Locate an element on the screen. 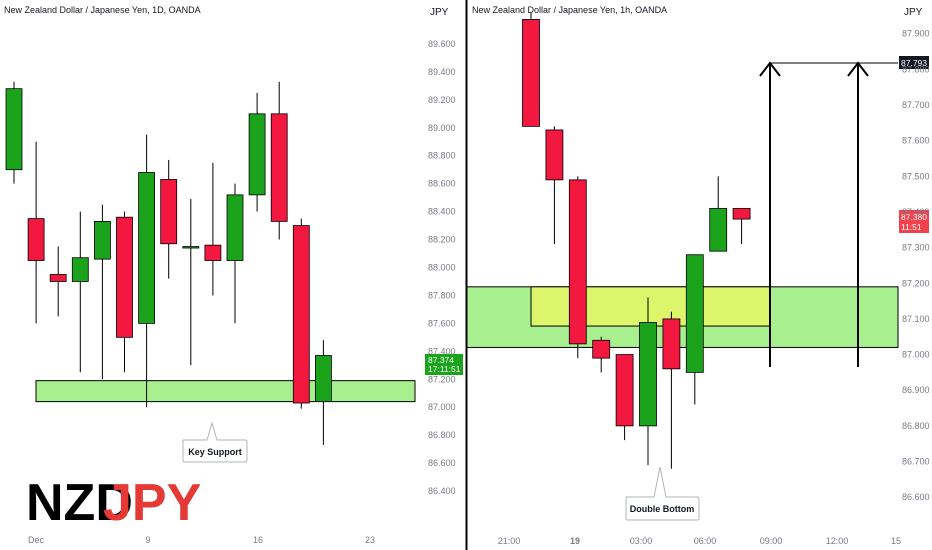  y-tick-label: 87.300 is located at coordinates (916, 248).